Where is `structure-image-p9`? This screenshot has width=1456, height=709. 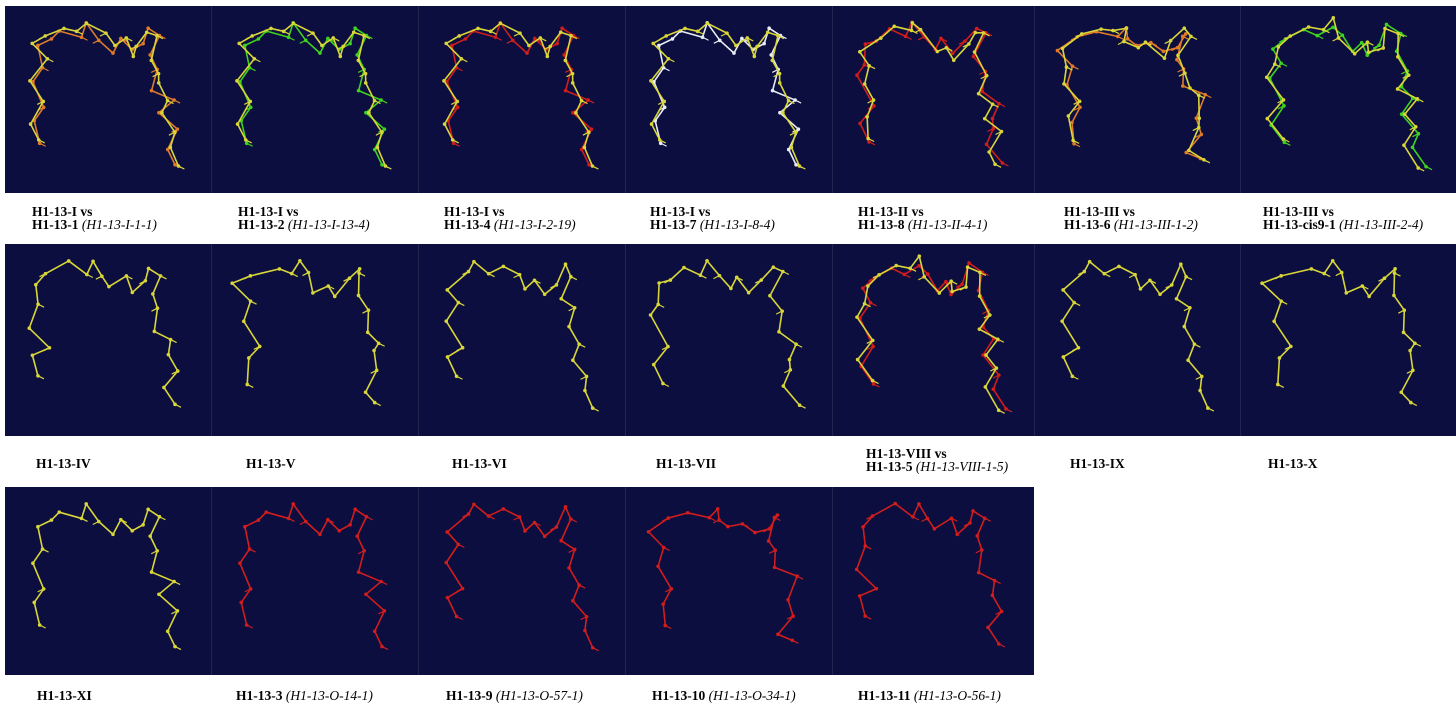 structure-image-p9 is located at coordinates (314, 340).